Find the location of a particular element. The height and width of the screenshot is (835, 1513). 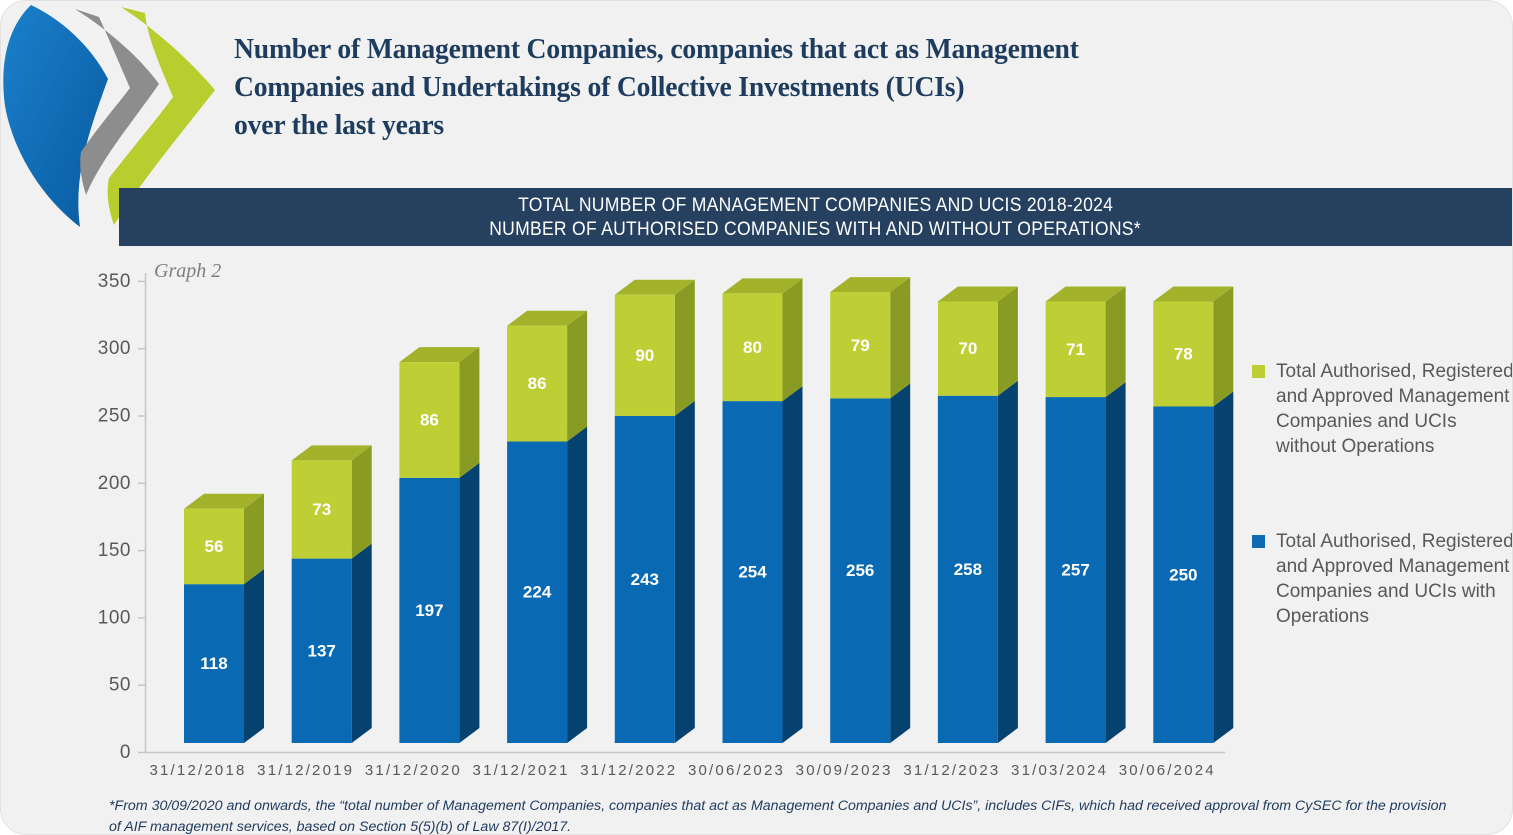

bar-group-31-12-2018: 118 56 is located at coordinates (224, 618).